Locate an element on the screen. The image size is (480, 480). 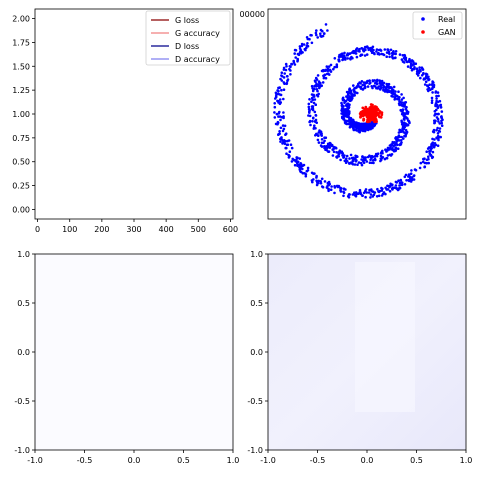
field-left-x-tick-label: 0.5 is located at coordinates (183, 460).